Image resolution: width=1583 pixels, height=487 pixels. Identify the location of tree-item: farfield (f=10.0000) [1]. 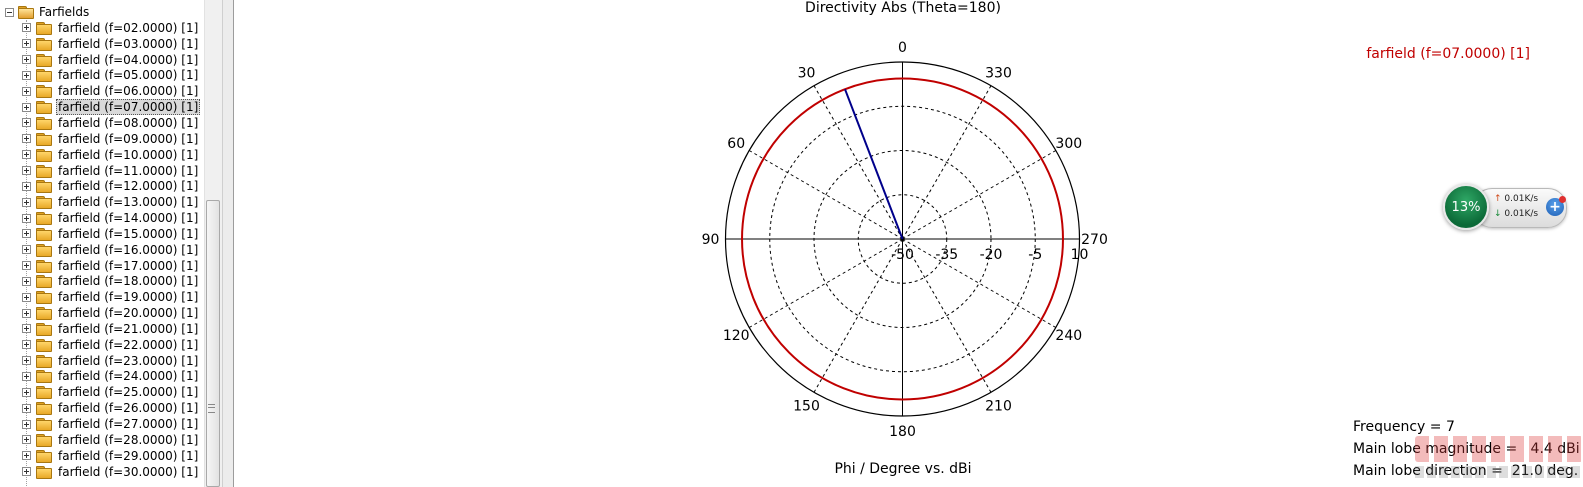
(100, 155).